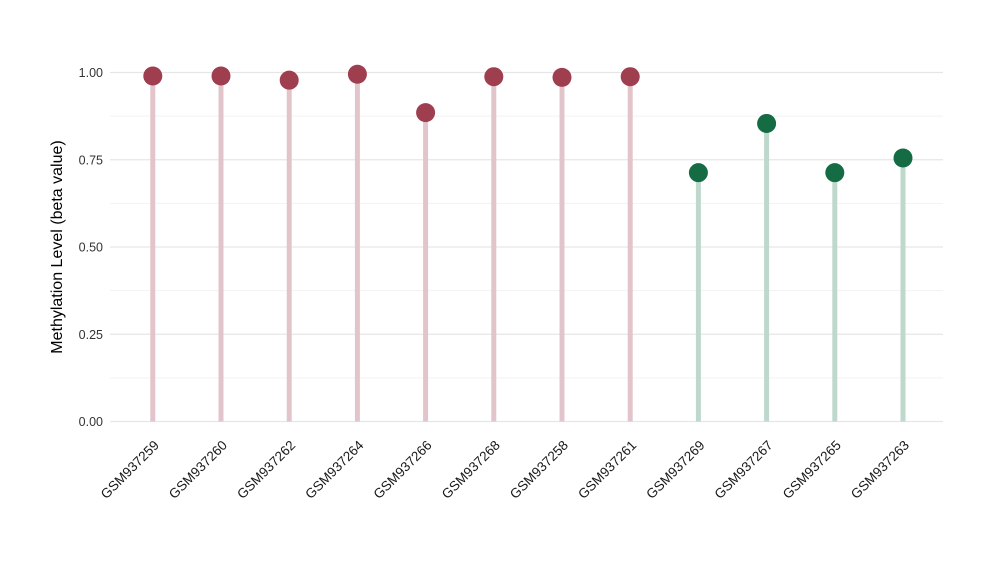 Image resolution: width=1000 pixels, height=580 pixels. What do you see at coordinates (539, 470) in the screenshot?
I see `x-tick-label: GSM937258` at bounding box center [539, 470].